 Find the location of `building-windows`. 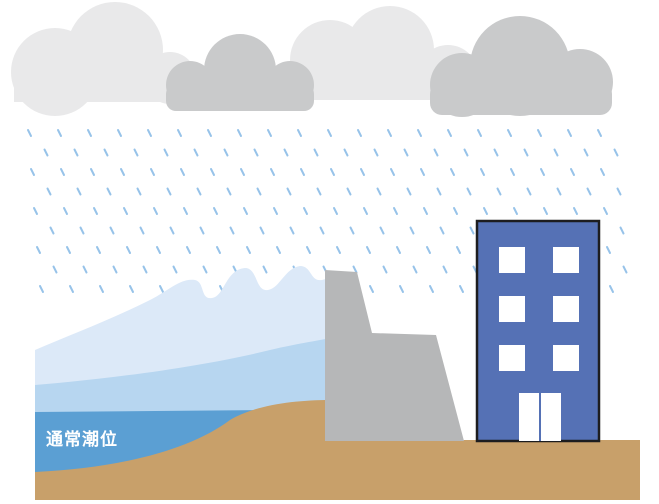

building-windows is located at coordinates (539, 309).